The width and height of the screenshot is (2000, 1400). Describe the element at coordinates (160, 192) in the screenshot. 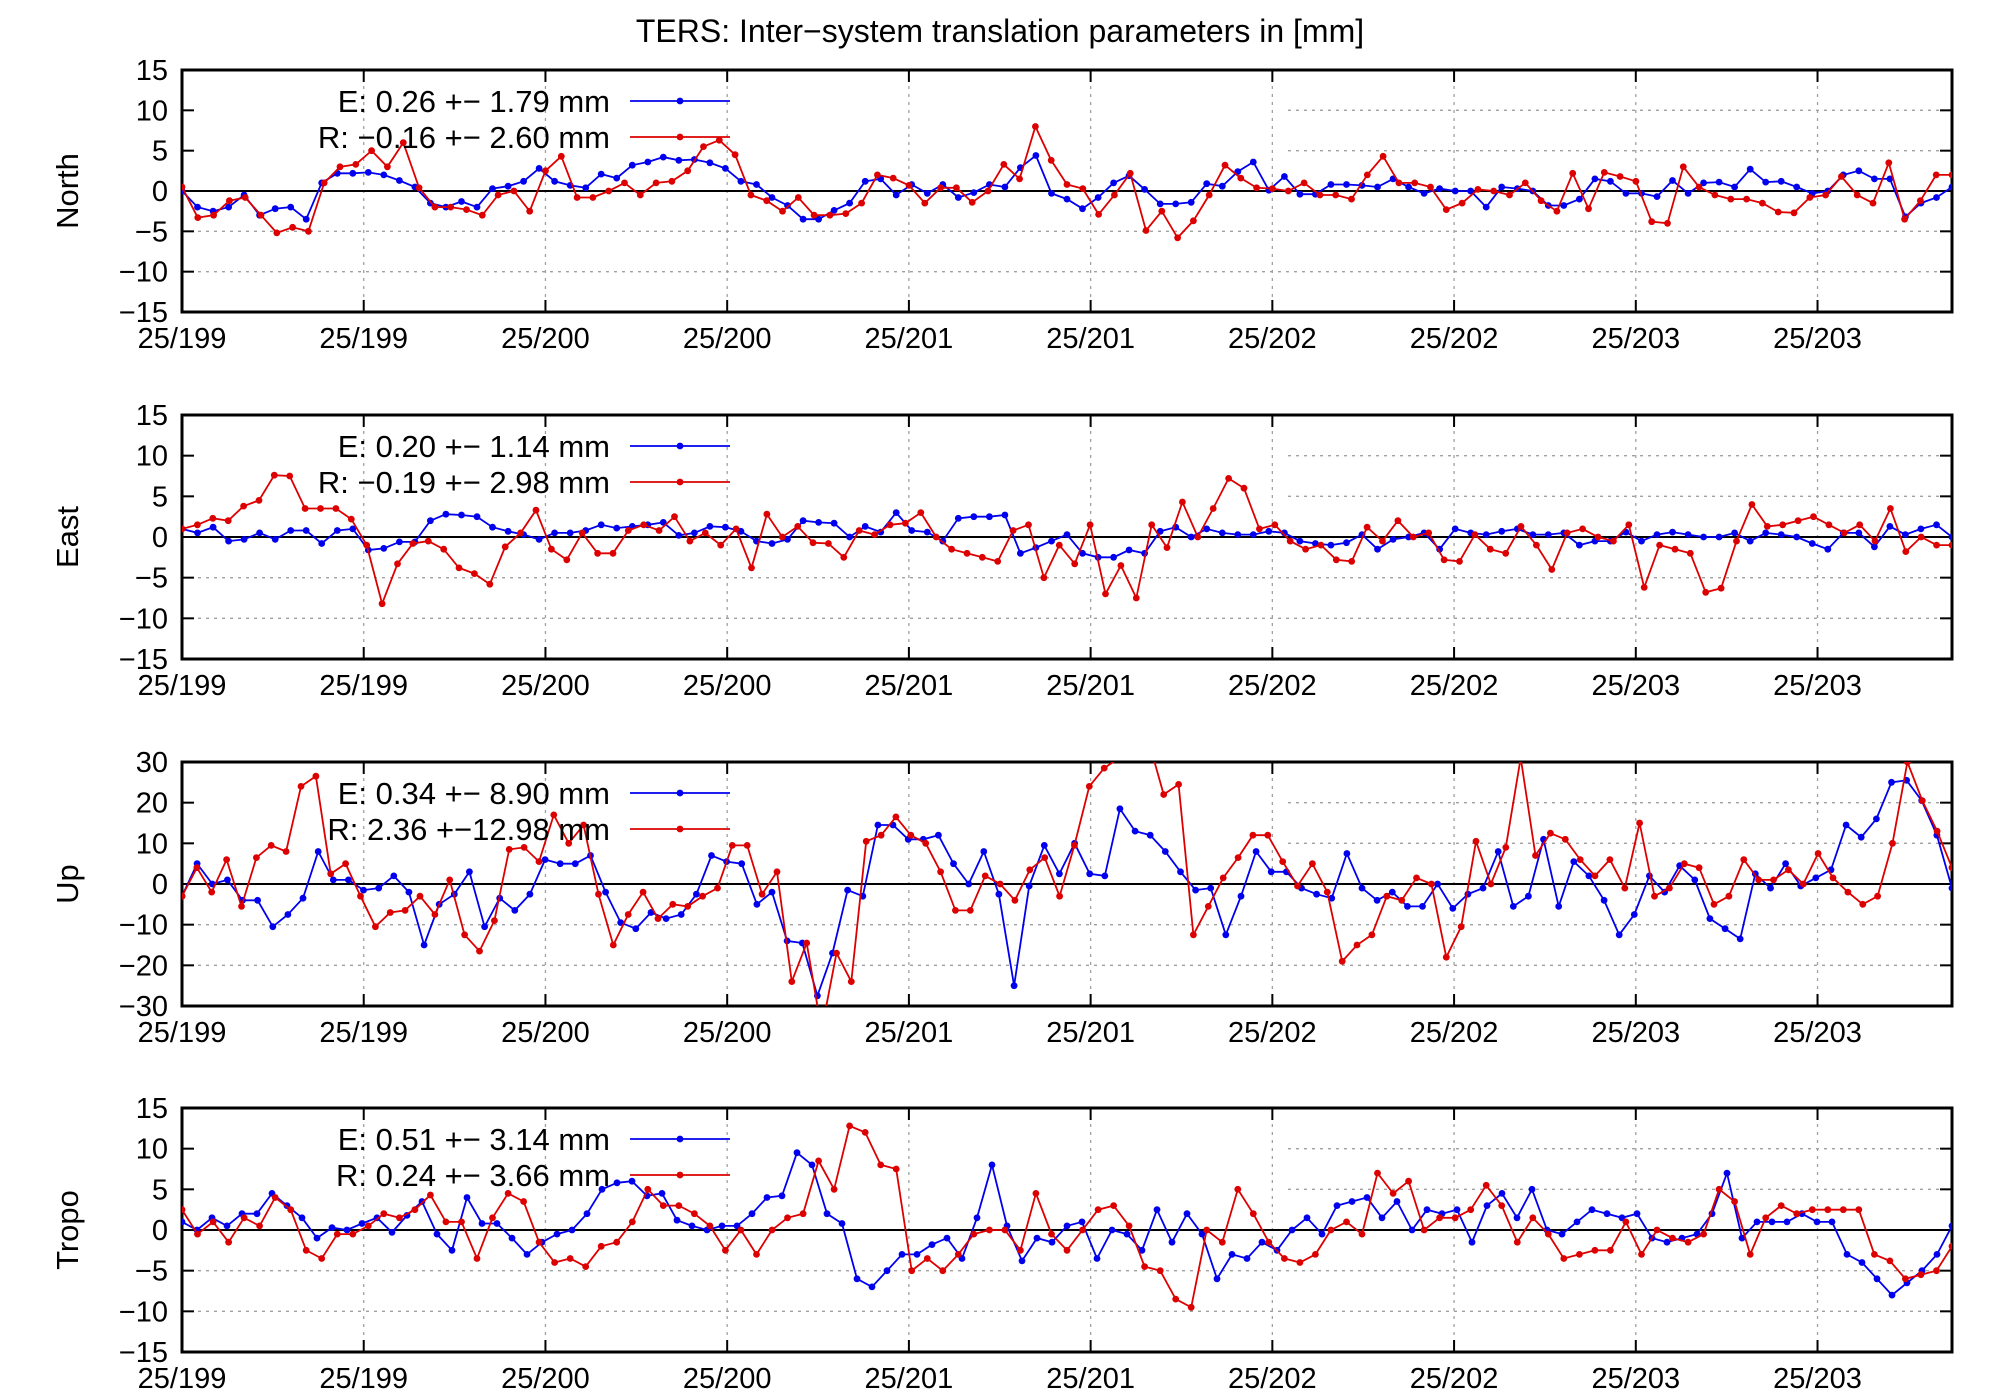

I see `y-tick-label: 0` at that location.